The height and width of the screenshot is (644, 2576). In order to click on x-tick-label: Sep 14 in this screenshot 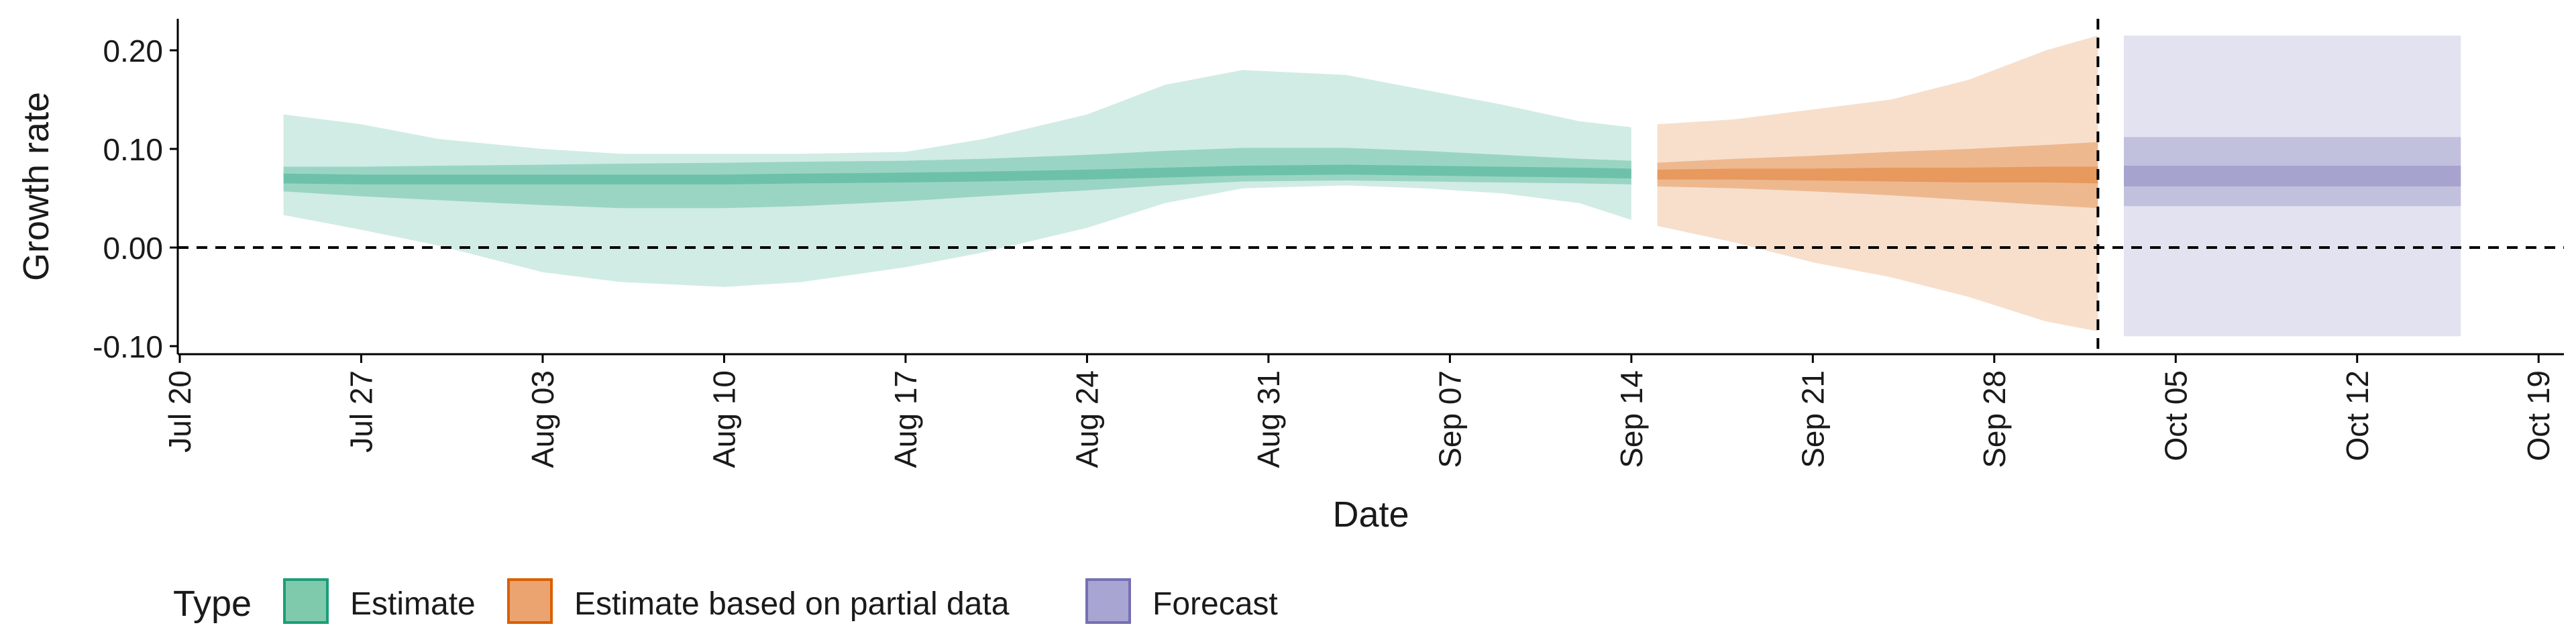, I will do `click(1631, 419)`.